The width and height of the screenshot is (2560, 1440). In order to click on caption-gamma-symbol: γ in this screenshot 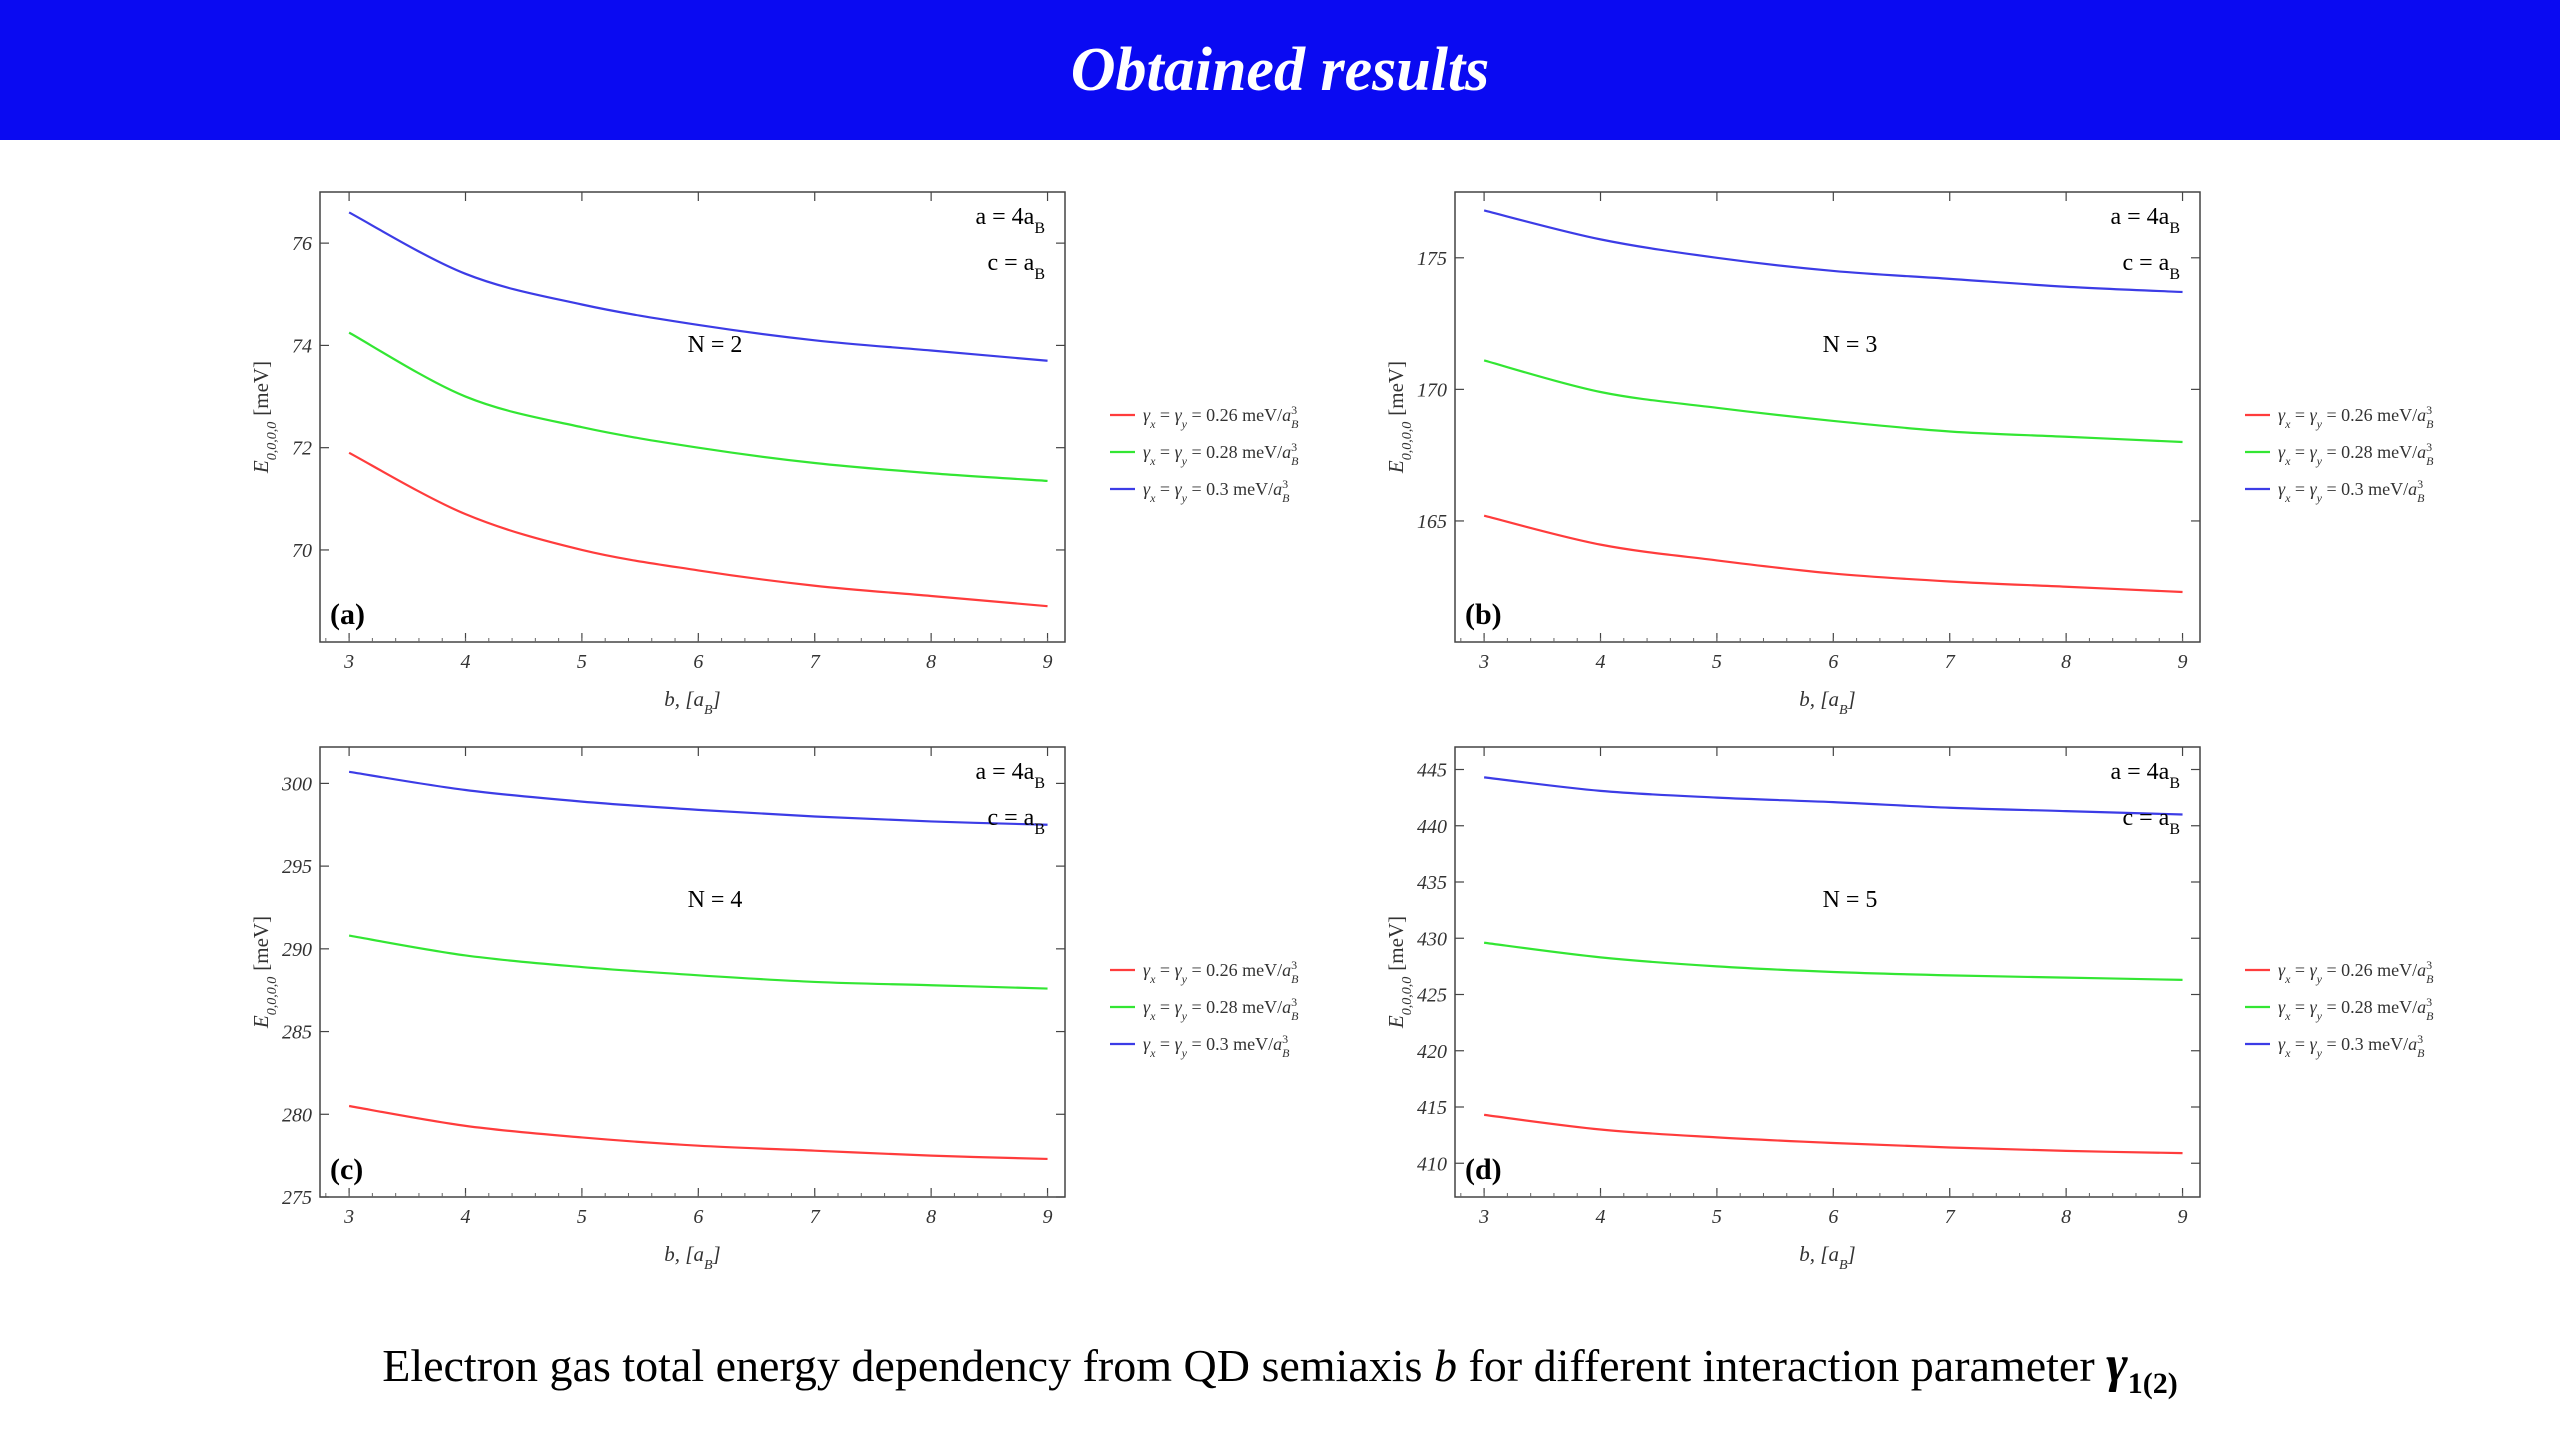, I will do `click(2117, 1364)`.